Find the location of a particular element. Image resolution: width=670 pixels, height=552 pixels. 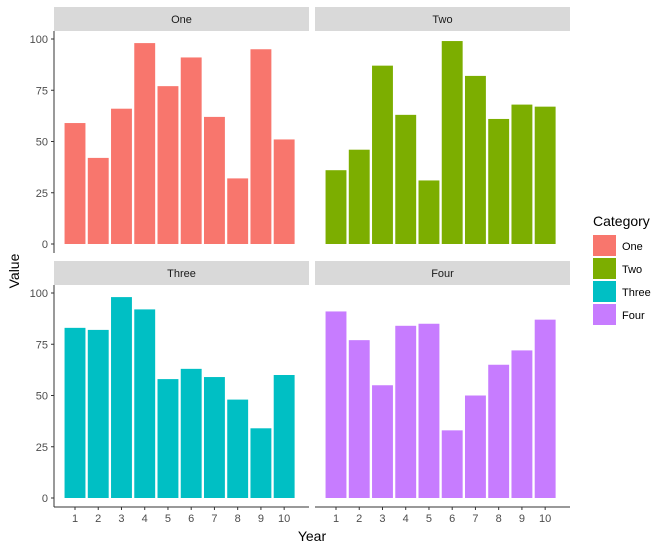

facet-strip-two is located at coordinates (442, 19).